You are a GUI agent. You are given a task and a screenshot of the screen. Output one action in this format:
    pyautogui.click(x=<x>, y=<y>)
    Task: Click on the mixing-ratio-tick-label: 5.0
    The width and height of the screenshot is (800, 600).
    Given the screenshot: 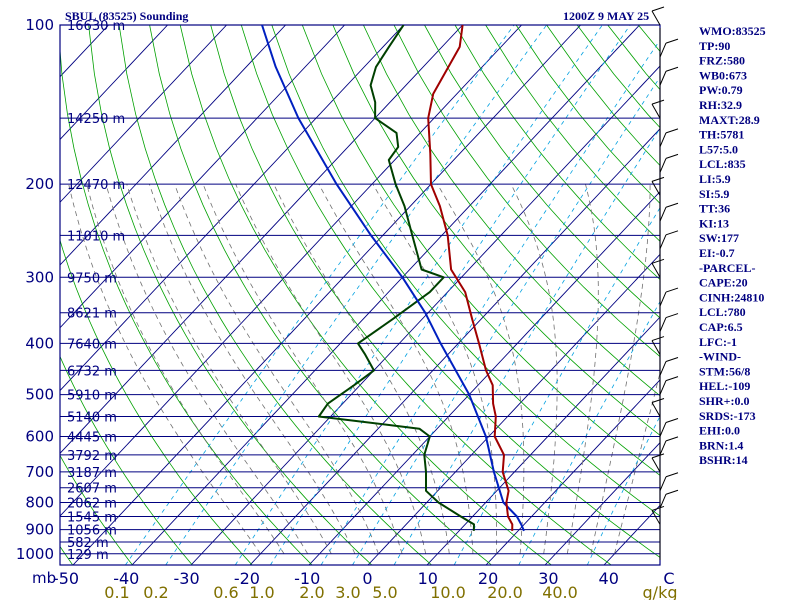 What is the action you would take?
    pyautogui.click(x=384, y=591)
    